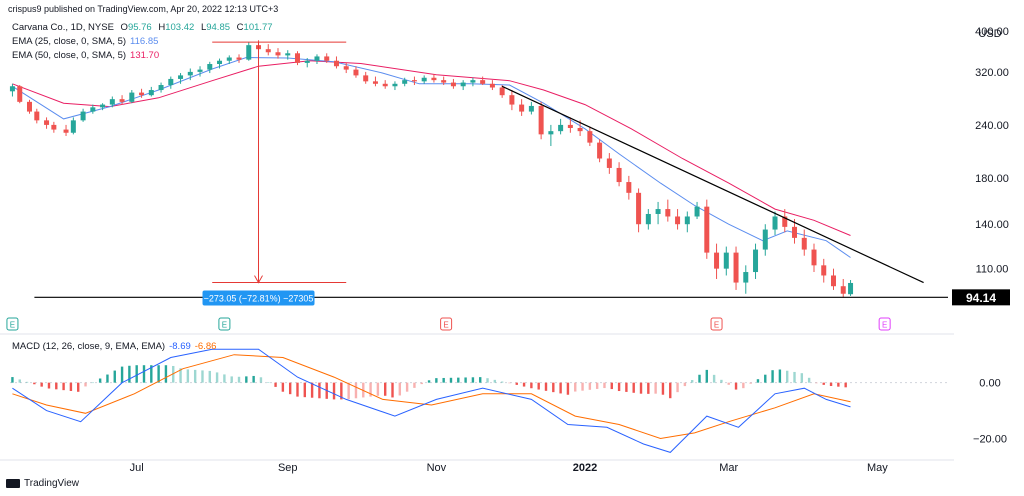  Describe the element at coordinates (69, 41) in the screenshot. I see `ema25-label: EMA (25, close, 0, SMA, 5)` at that location.